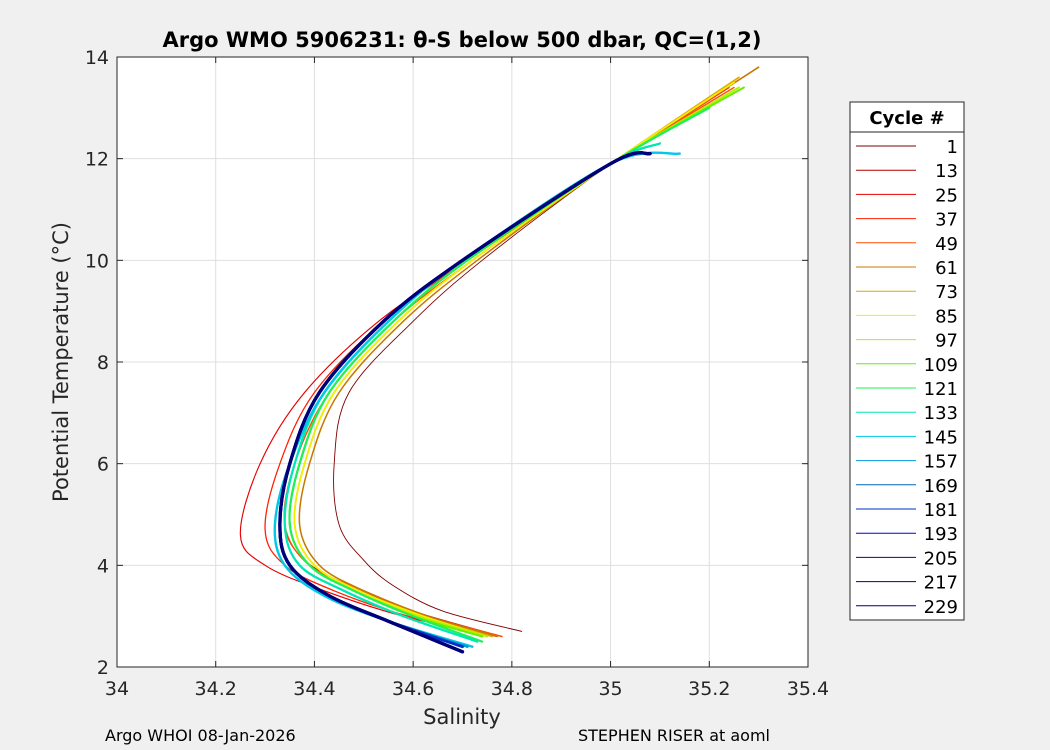 The height and width of the screenshot is (750, 1050). Describe the element at coordinates (941, 534) in the screenshot. I see `legend-label-193: 193` at that location.